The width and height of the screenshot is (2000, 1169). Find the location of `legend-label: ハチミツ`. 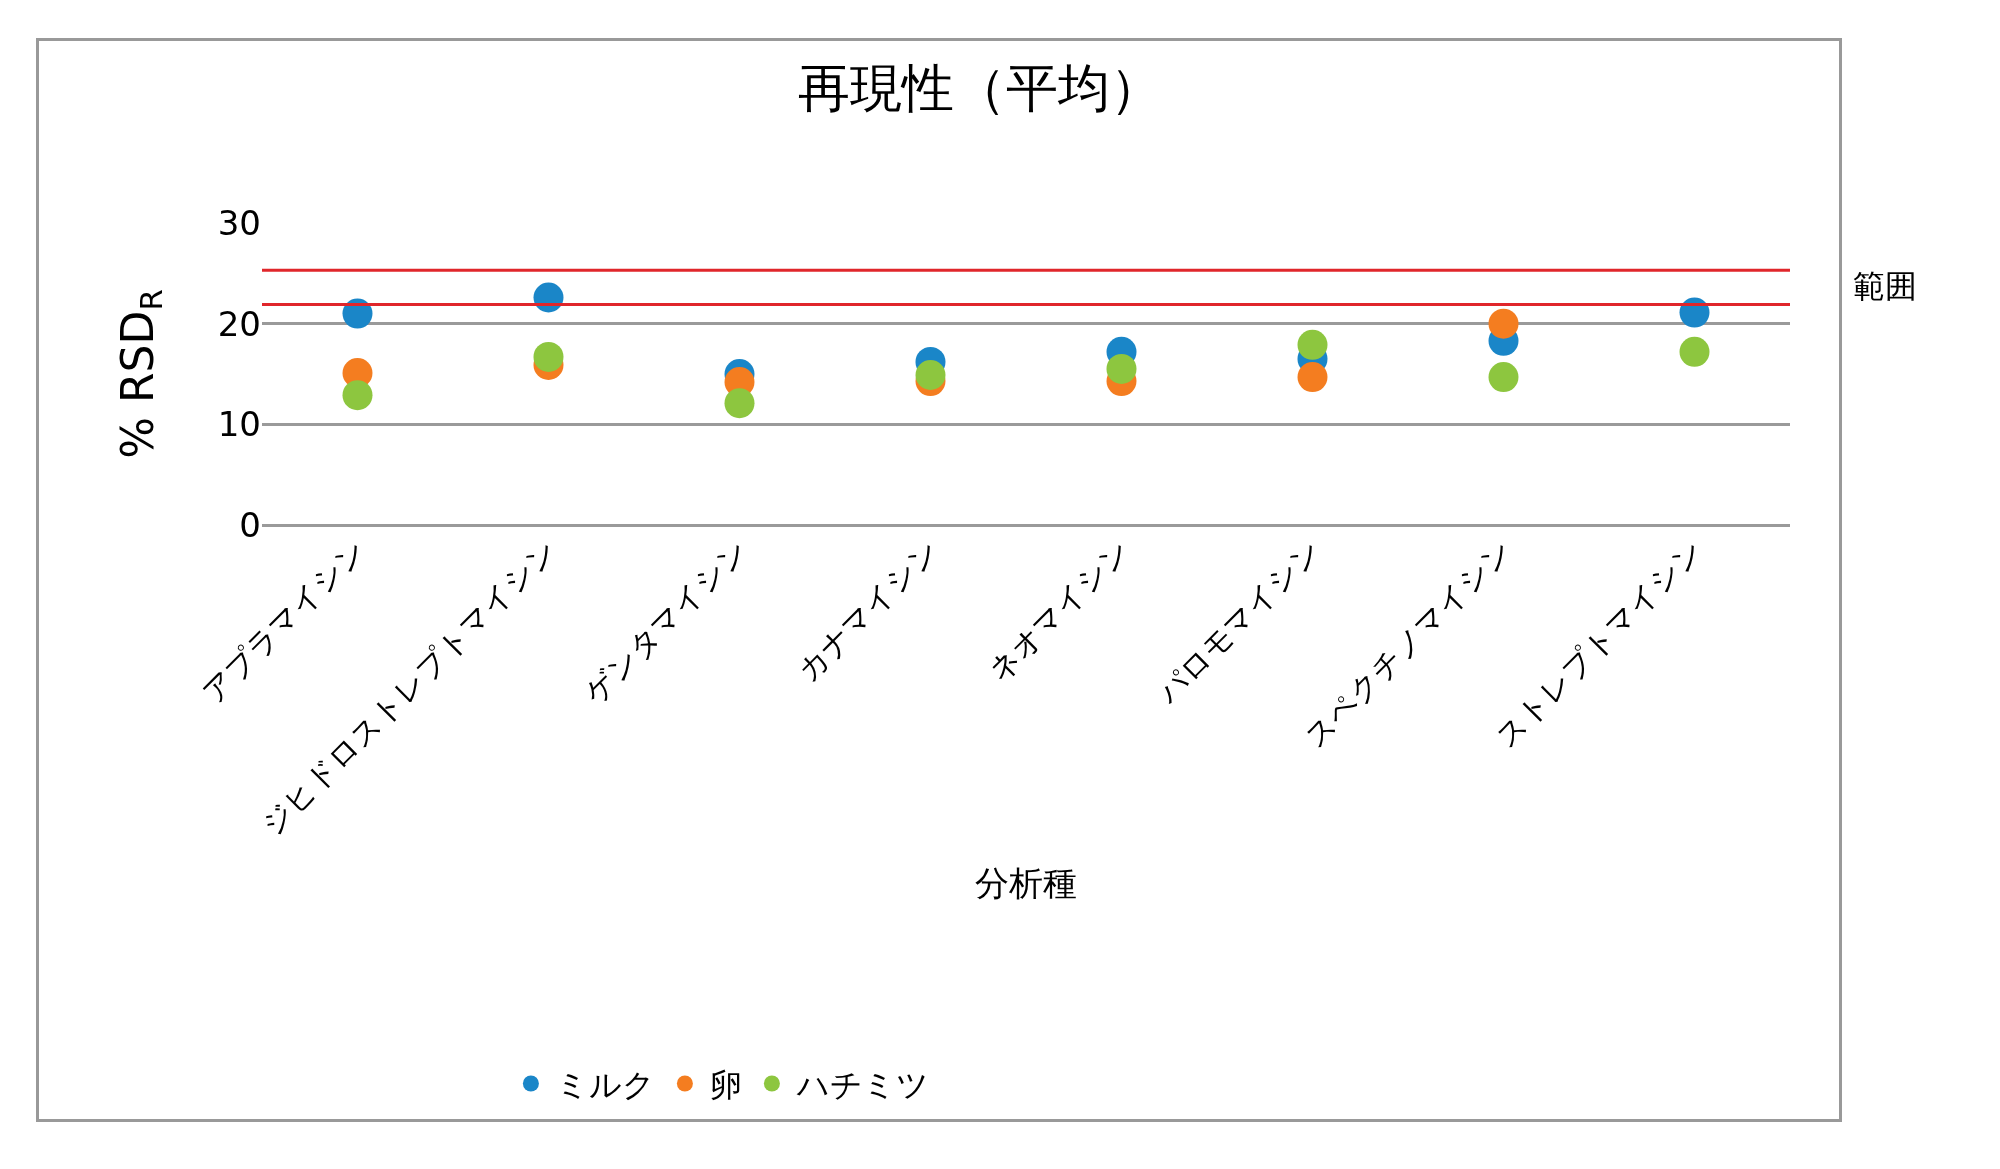

legend-label: ハチミツ is located at coordinates (862, 1084).